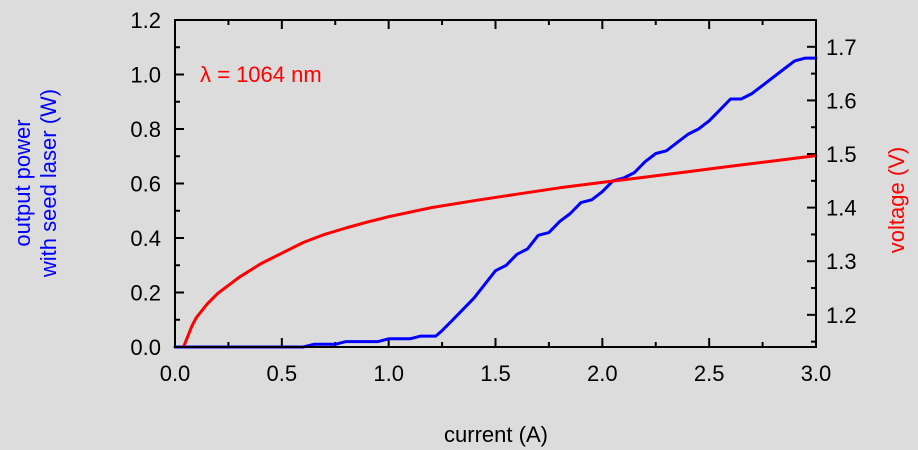 The height and width of the screenshot is (450, 918). What do you see at coordinates (282, 373) in the screenshot?
I see `x-tick-label: 0.5` at bounding box center [282, 373].